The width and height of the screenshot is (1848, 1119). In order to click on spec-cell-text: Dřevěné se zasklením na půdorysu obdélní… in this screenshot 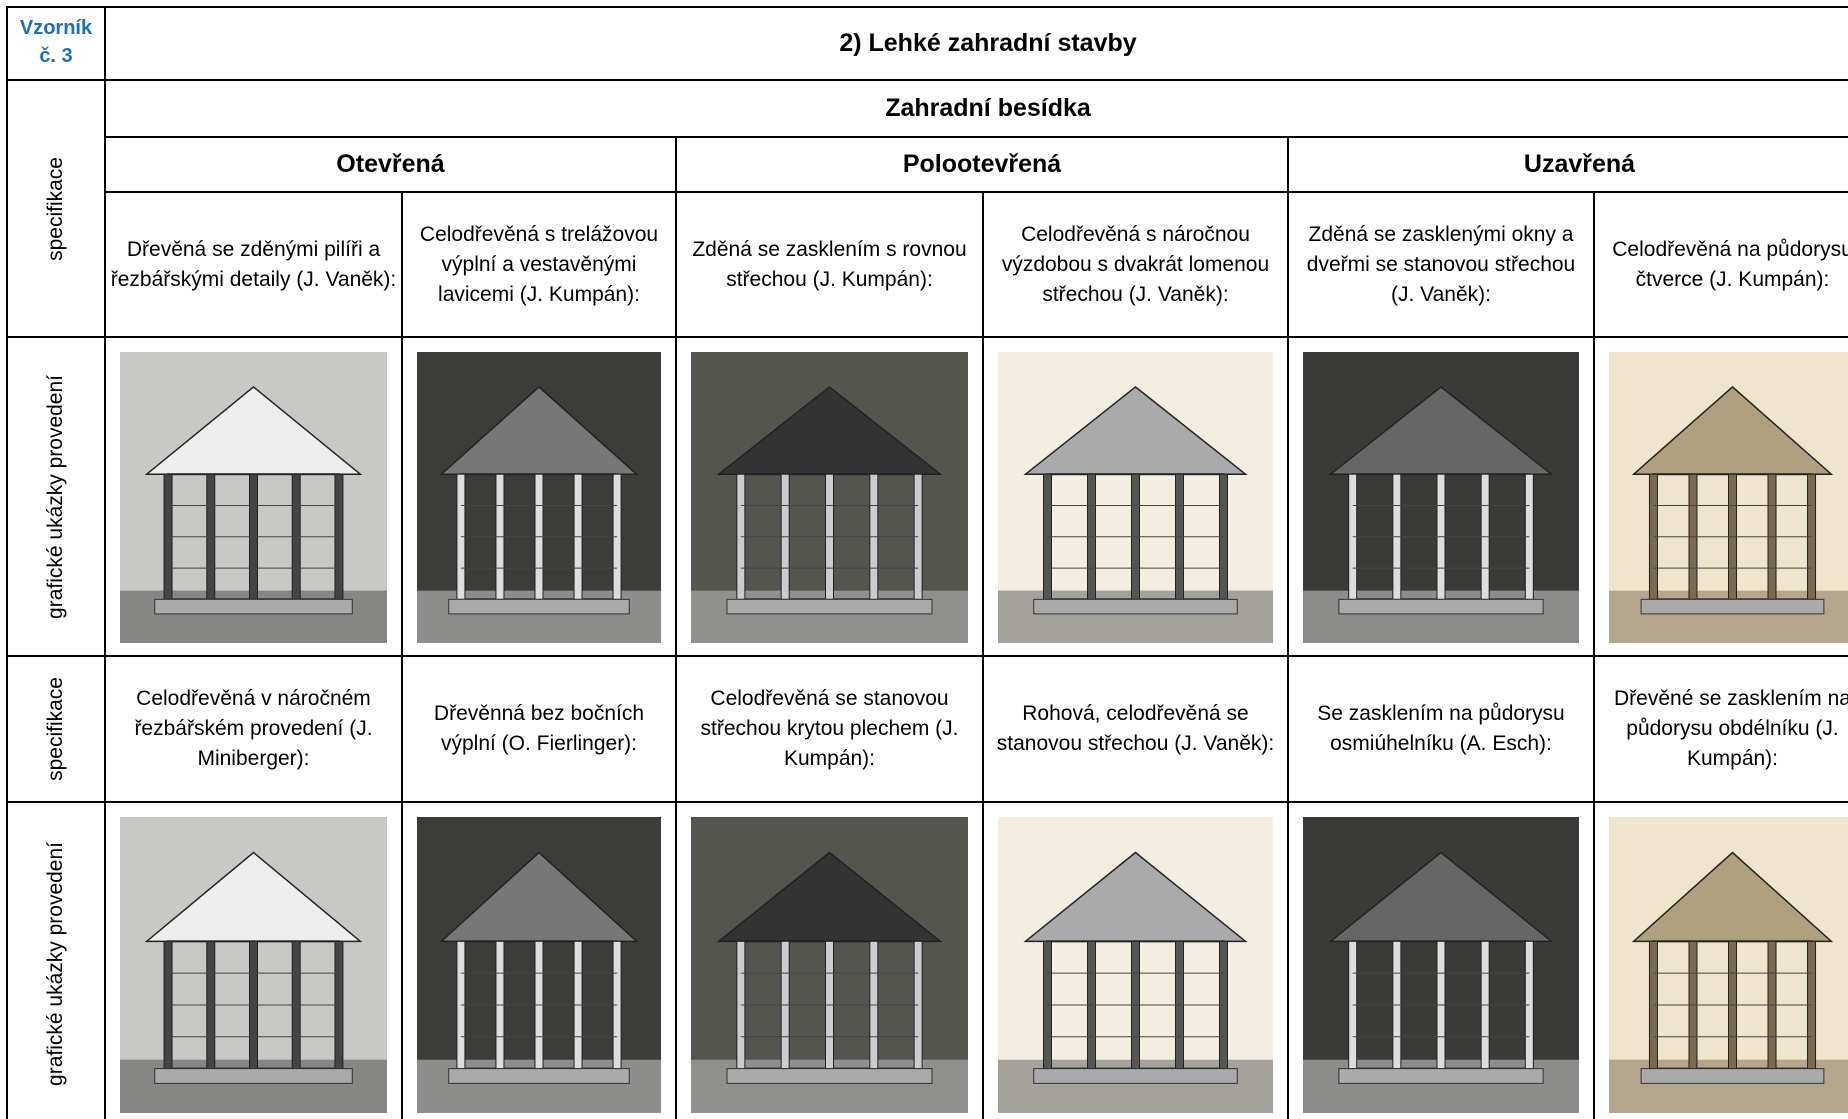, I will do `click(1731, 728)`.